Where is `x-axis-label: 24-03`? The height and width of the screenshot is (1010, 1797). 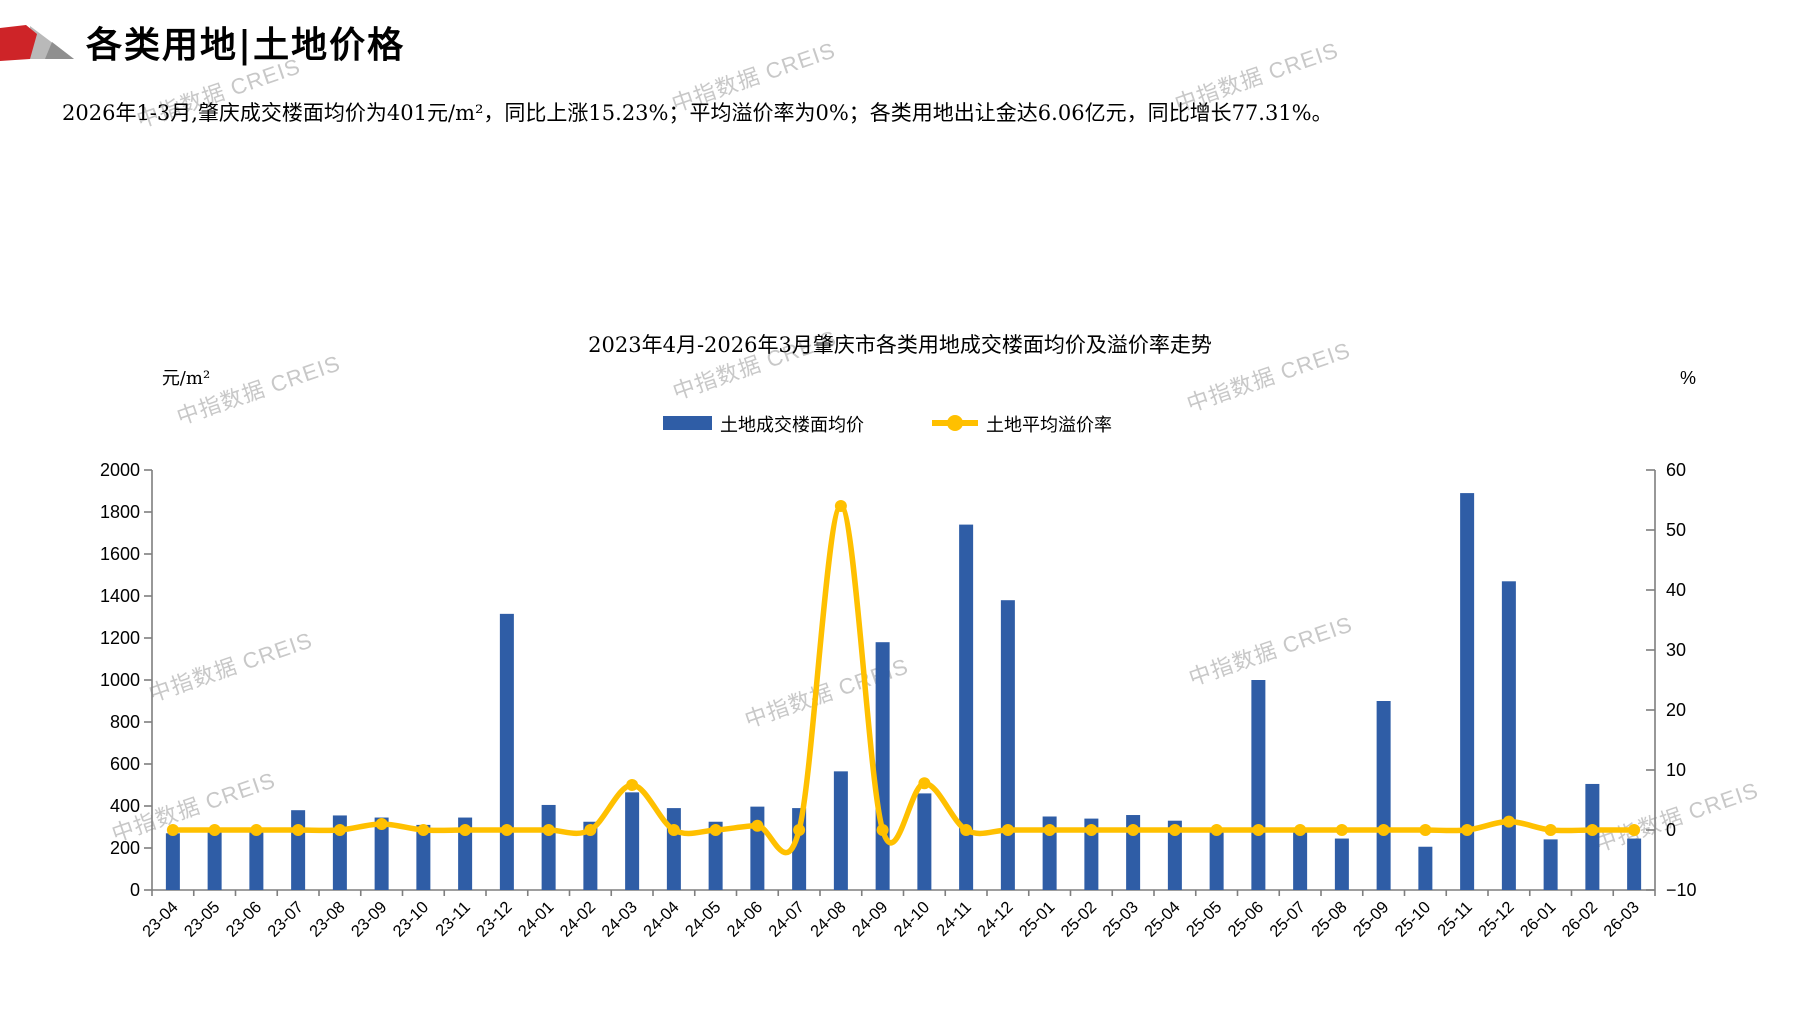
x-axis-label: 24-03 is located at coordinates (619, 919).